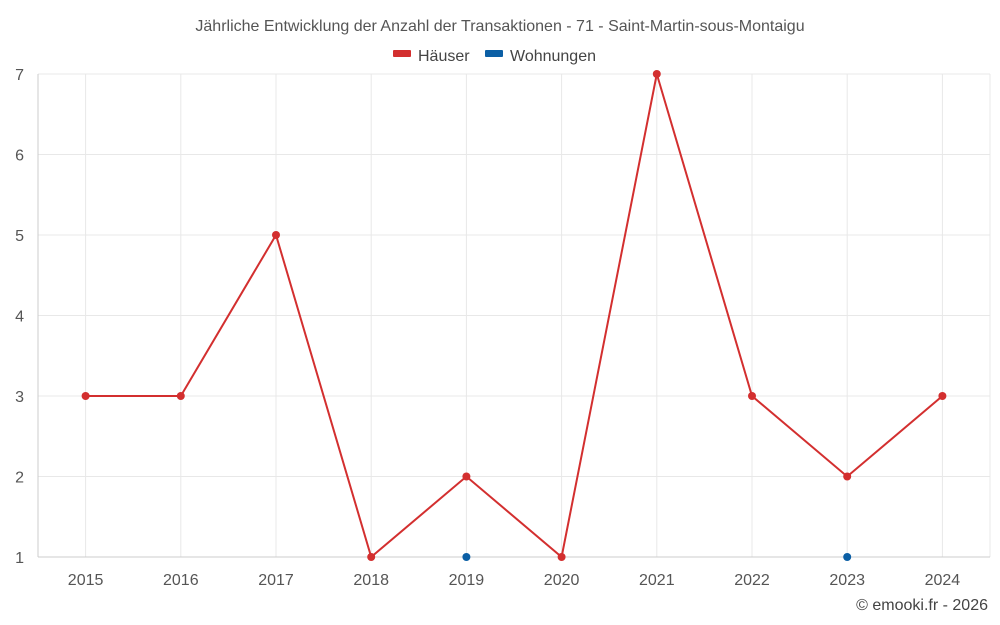  Describe the element at coordinates (466, 557) in the screenshot. I see `data-point-wohnungen-2019` at that location.